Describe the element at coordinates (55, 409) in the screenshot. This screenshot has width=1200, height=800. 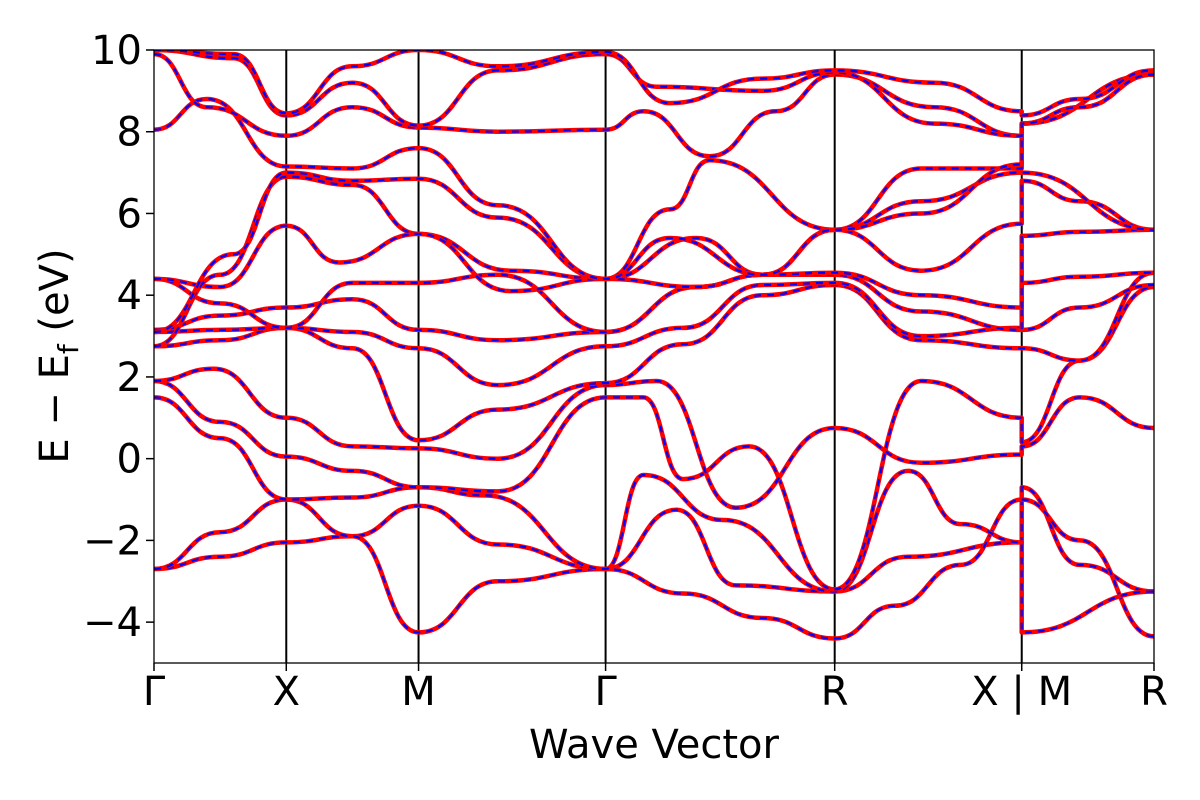
I see `y-label-main: E − E` at that location.